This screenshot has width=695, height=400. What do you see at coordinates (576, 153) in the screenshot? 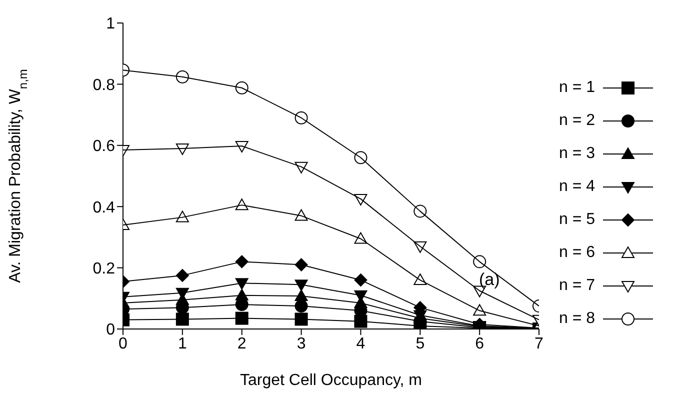
I see `legend-label: n = 3` at bounding box center [576, 153].